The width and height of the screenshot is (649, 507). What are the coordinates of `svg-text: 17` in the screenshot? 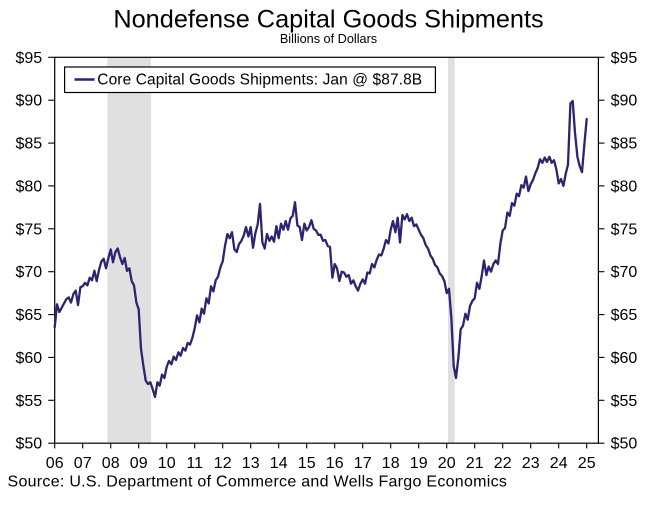 It's located at (363, 463).